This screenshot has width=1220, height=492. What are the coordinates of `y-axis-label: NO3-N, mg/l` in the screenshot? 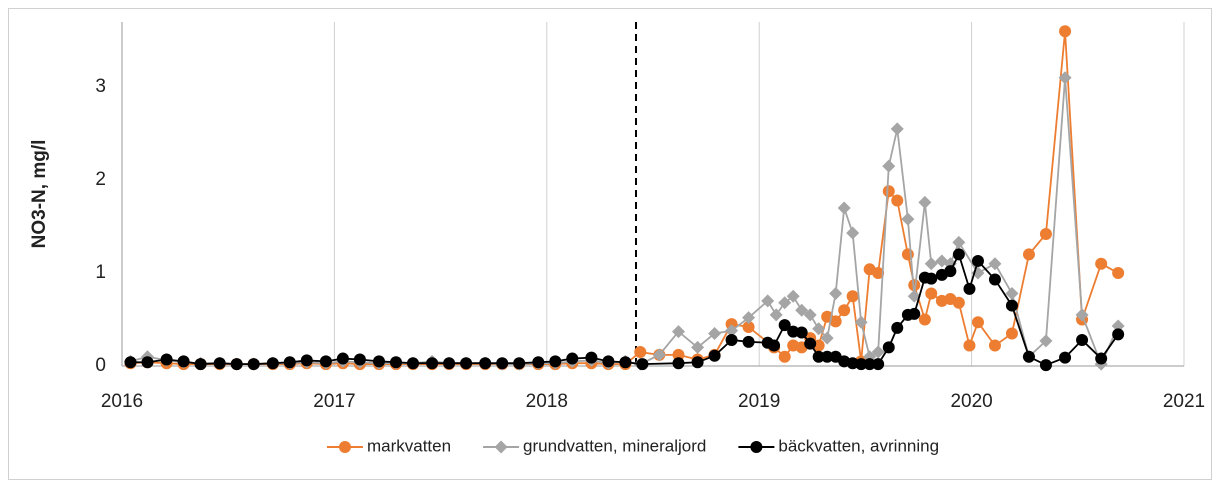 It's located at (39, 194).